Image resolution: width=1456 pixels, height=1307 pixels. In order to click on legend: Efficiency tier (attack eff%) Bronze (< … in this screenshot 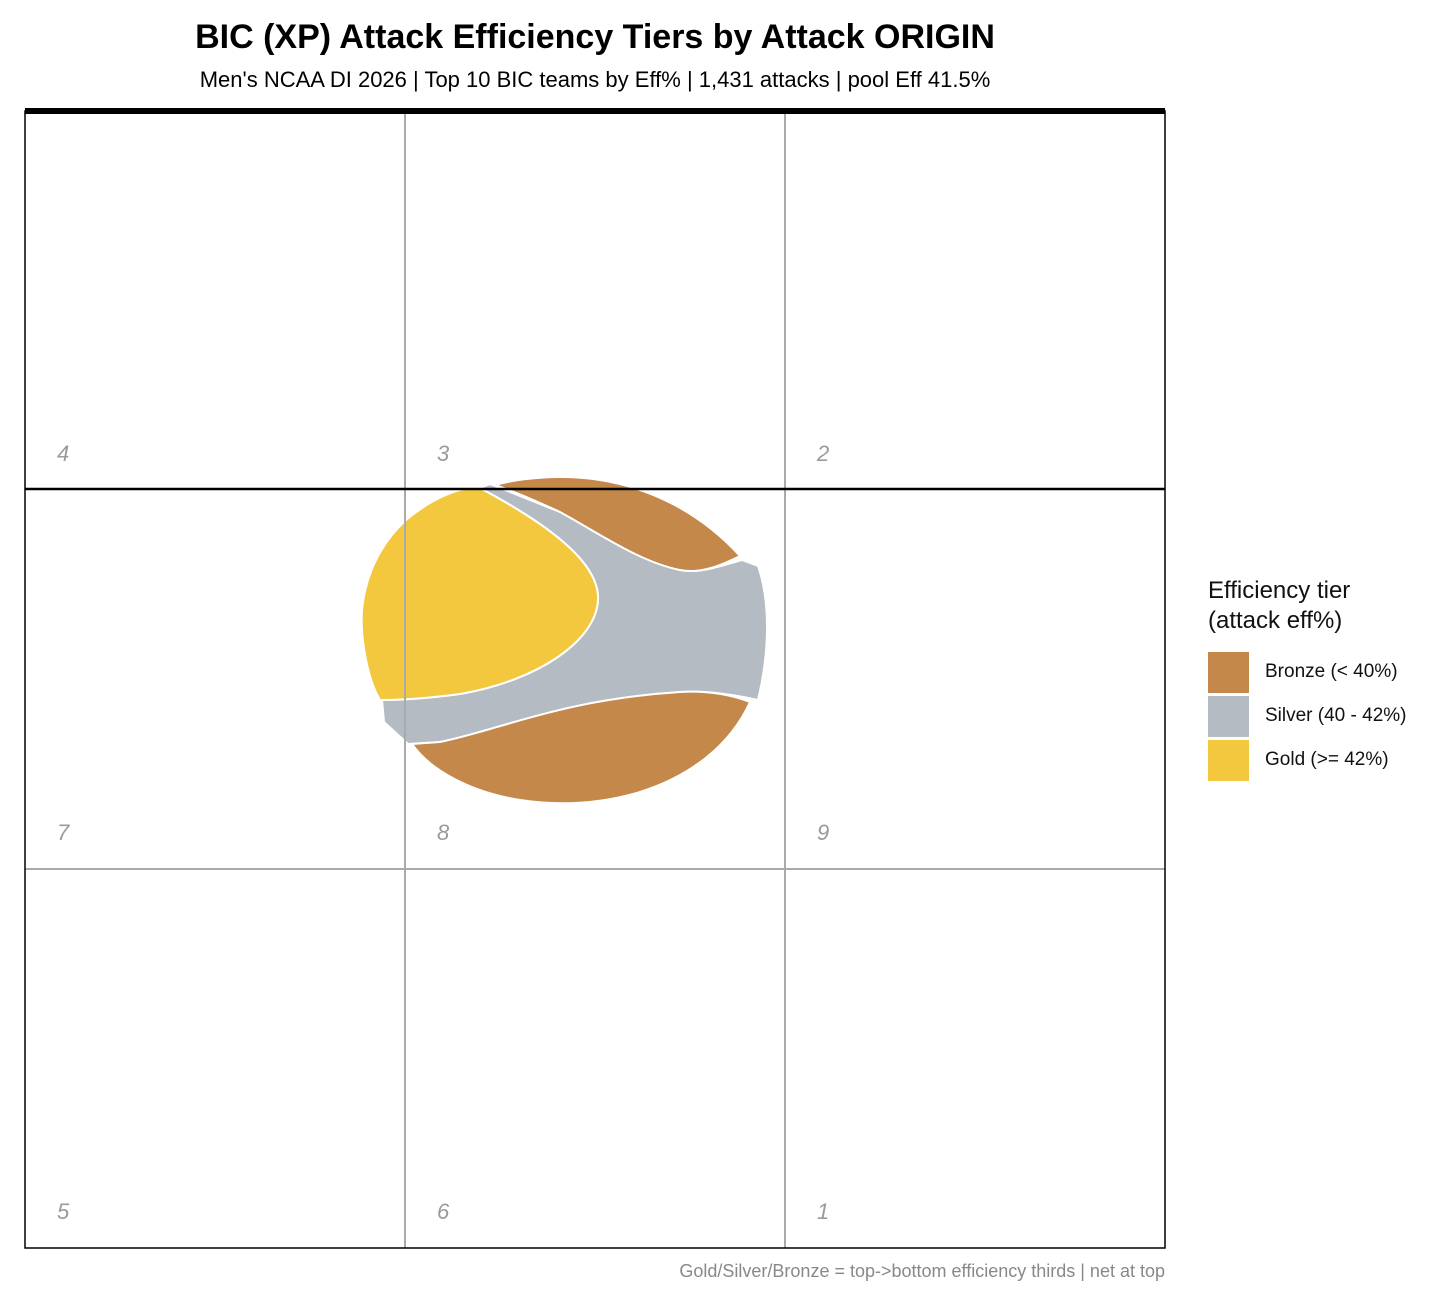, I will do `click(1307, 679)`.